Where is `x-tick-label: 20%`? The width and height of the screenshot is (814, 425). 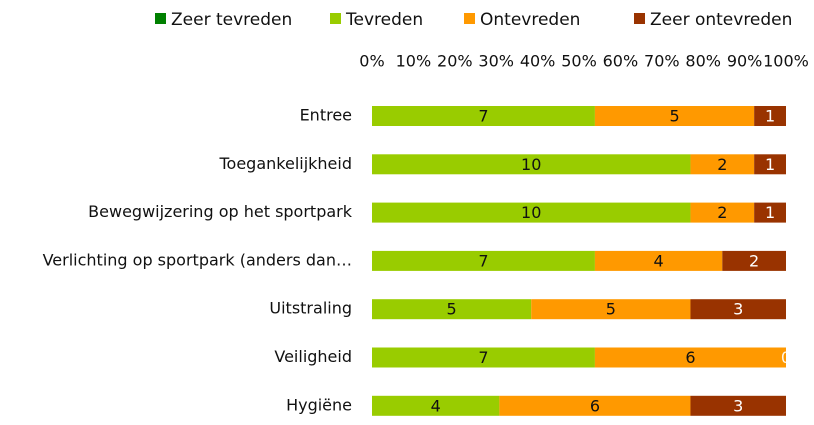 x-tick-label: 20% is located at coordinates (455, 61).